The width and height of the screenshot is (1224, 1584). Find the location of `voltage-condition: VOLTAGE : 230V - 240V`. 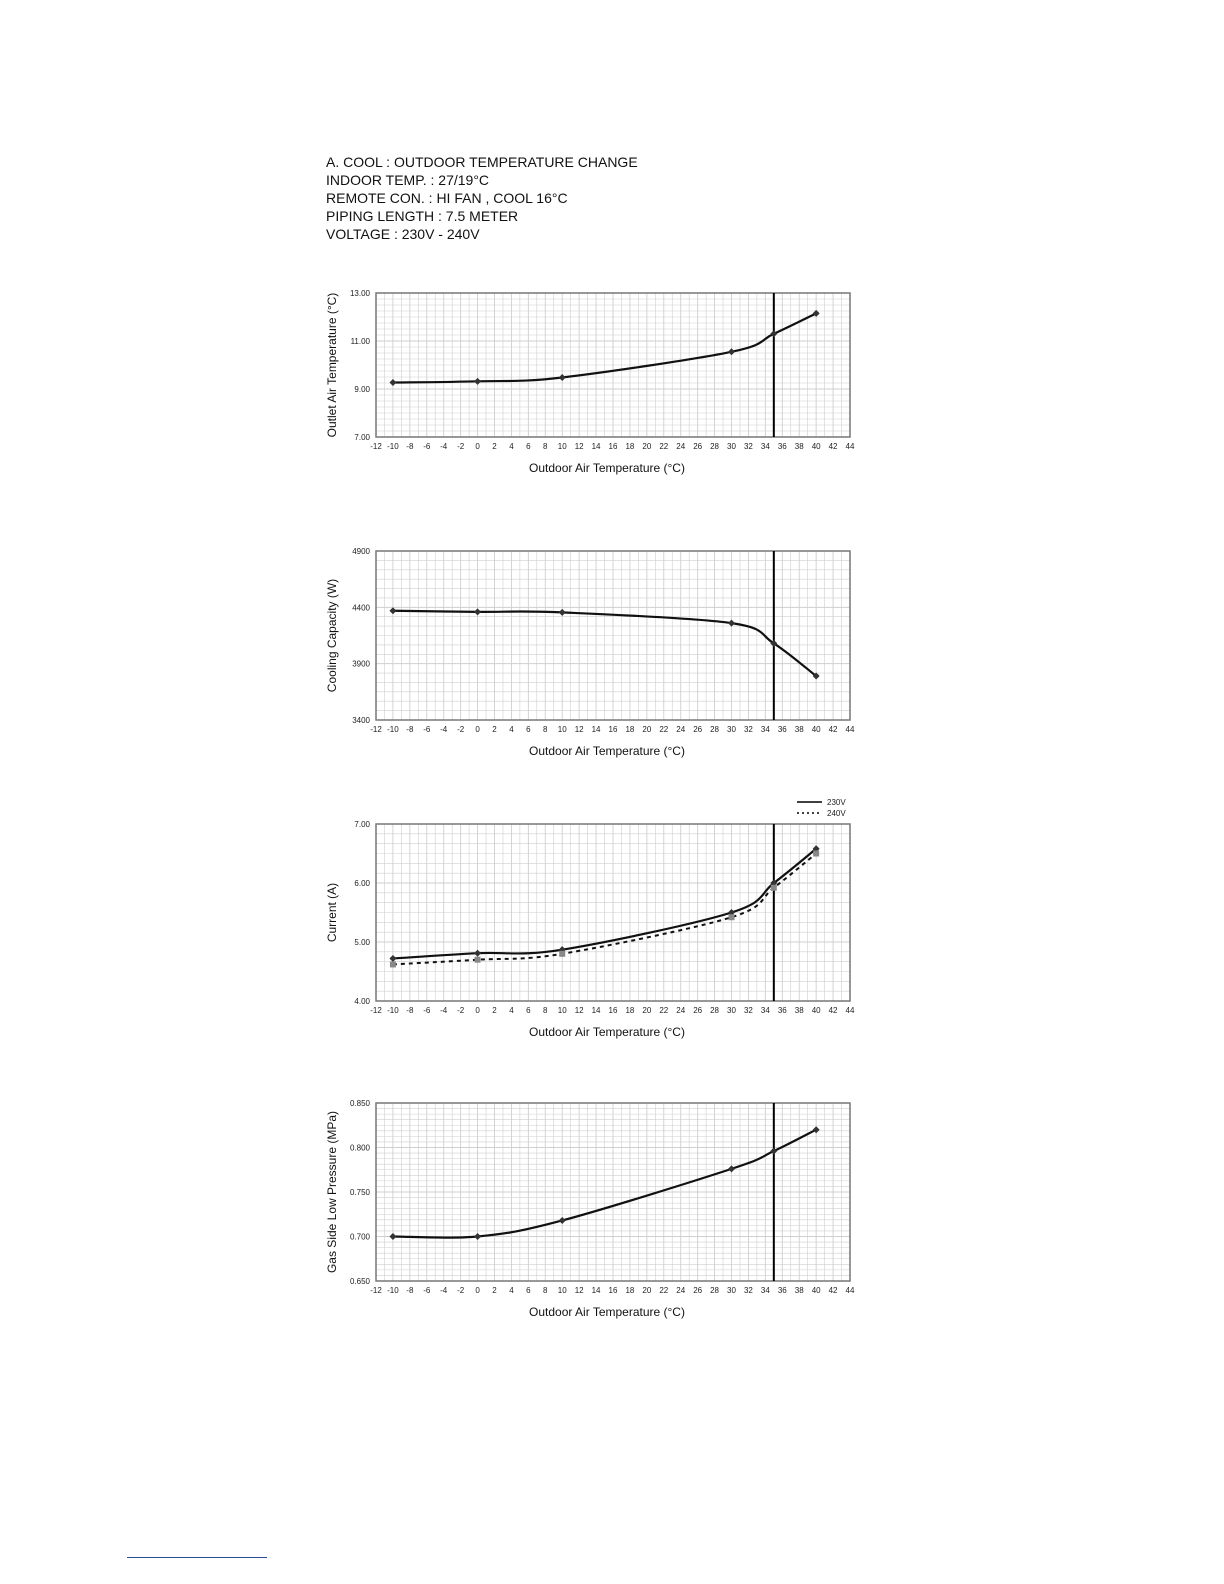

voltage-condition: VOLTAGE : 230V - 240V is located at coordinates (403, 234).